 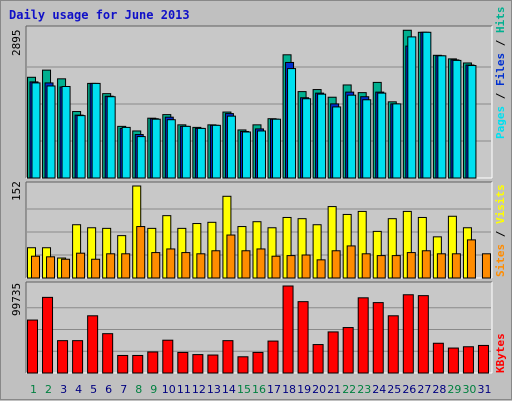 I want to click on day-label: 4, so click(x=78, y=389).